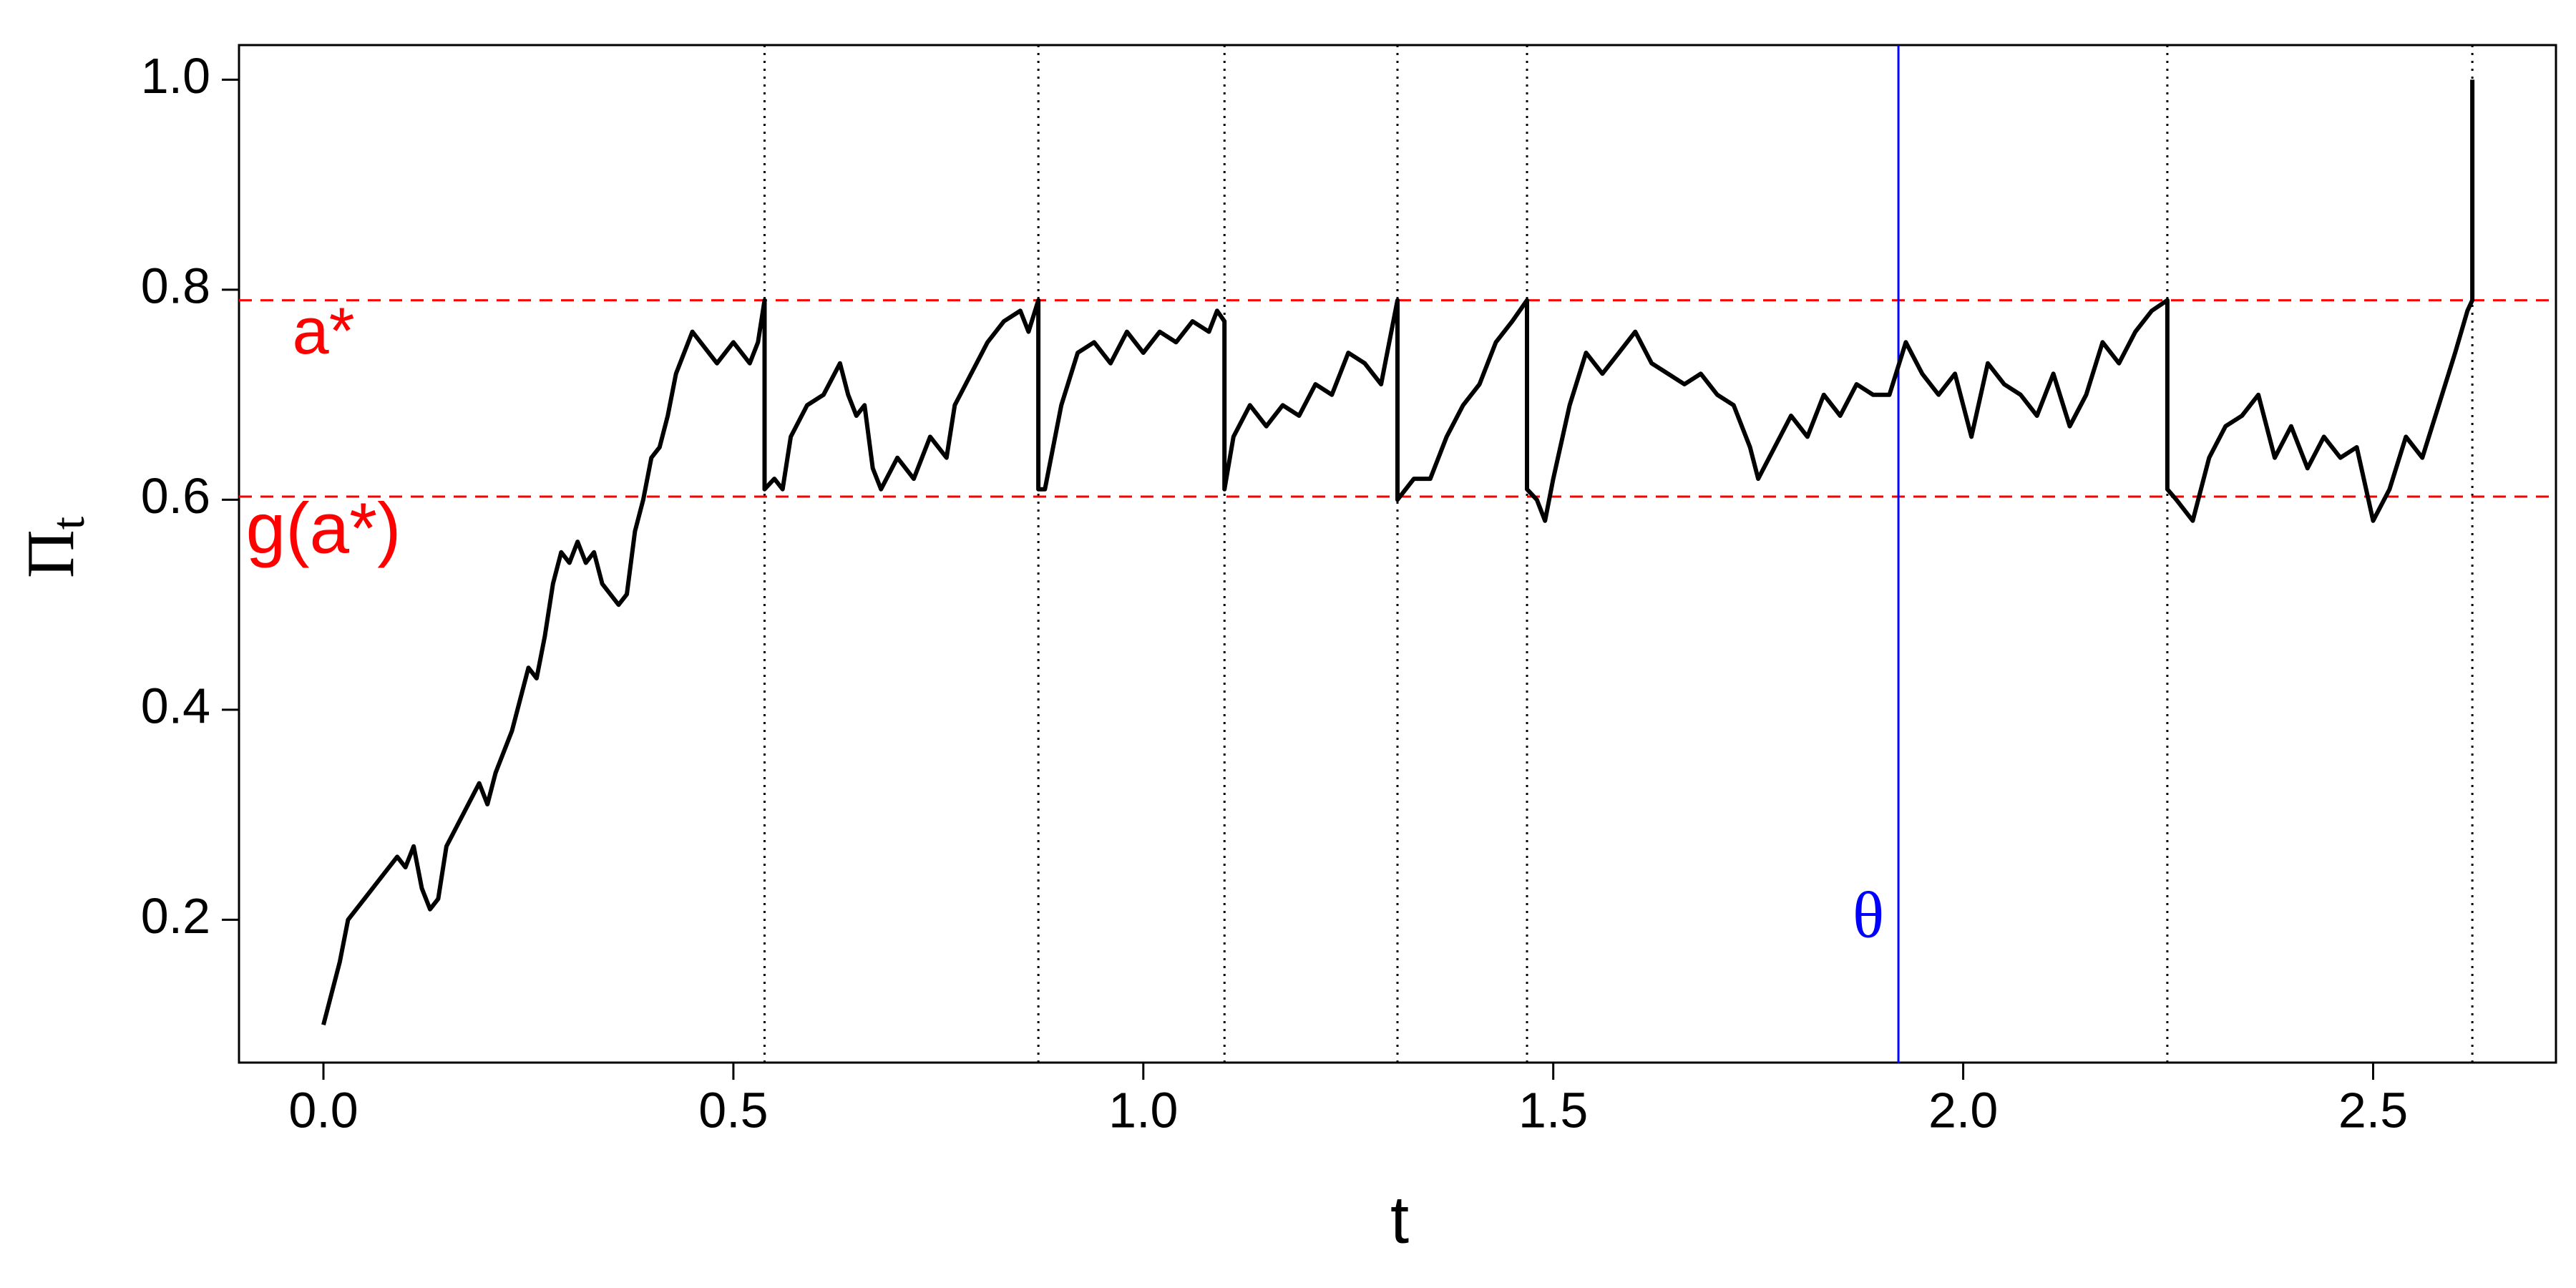 Image resolution: width=2576 pixels, height=1288 pixels. I want to click on x-tick-label: 1.5, so click(1553, 1110).